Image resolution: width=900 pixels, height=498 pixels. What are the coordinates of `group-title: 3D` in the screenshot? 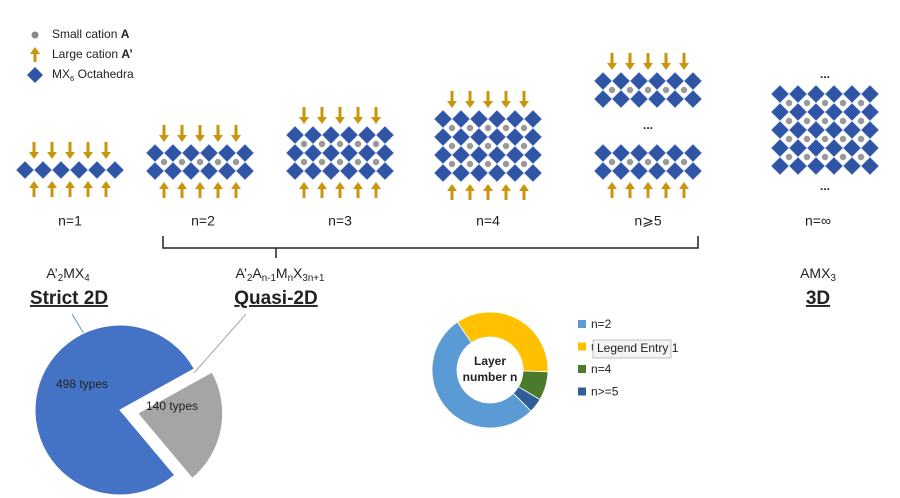 It's located at (818, 298).